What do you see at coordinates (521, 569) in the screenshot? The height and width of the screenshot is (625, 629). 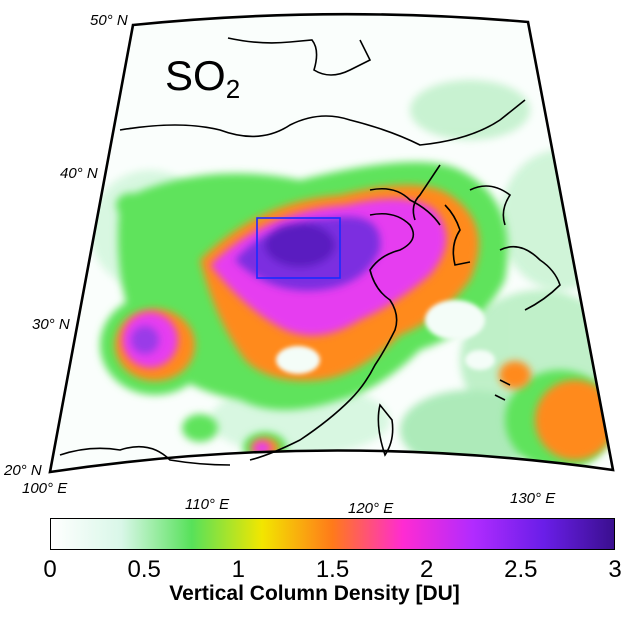 I see `colorbar-tick-label: 2.5` at bounding box center [521, 569].